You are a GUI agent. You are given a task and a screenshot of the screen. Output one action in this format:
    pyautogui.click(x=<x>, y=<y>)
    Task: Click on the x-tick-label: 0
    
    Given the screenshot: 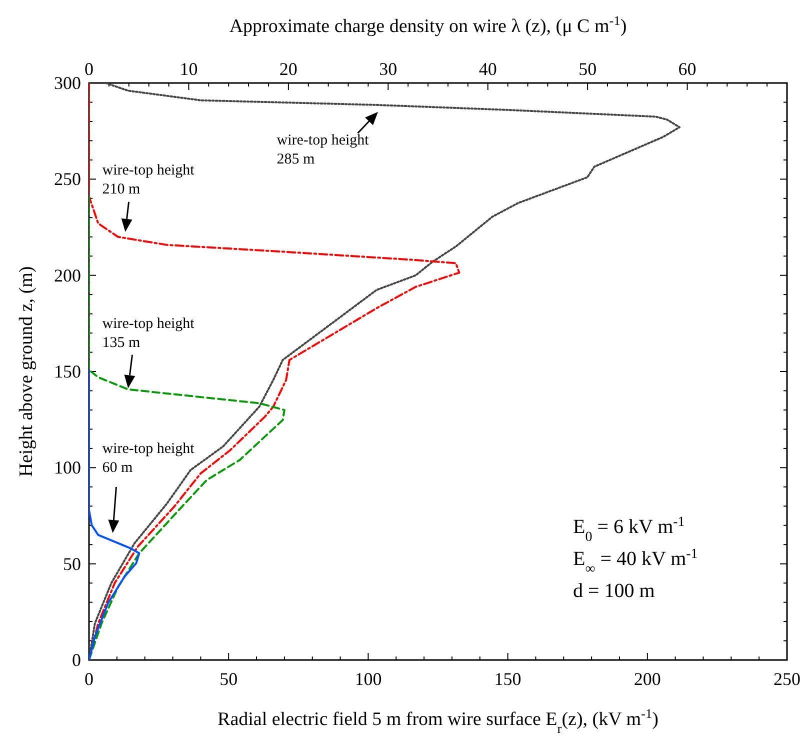 What is the action you would take?
    pyautogui.click(x=89, y=679)
    